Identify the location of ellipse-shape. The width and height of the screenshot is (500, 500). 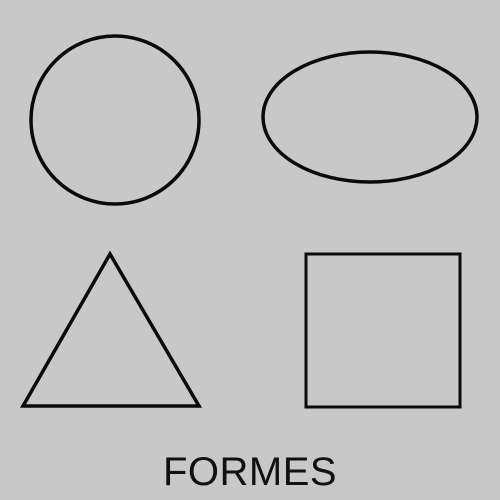
(370, 117).